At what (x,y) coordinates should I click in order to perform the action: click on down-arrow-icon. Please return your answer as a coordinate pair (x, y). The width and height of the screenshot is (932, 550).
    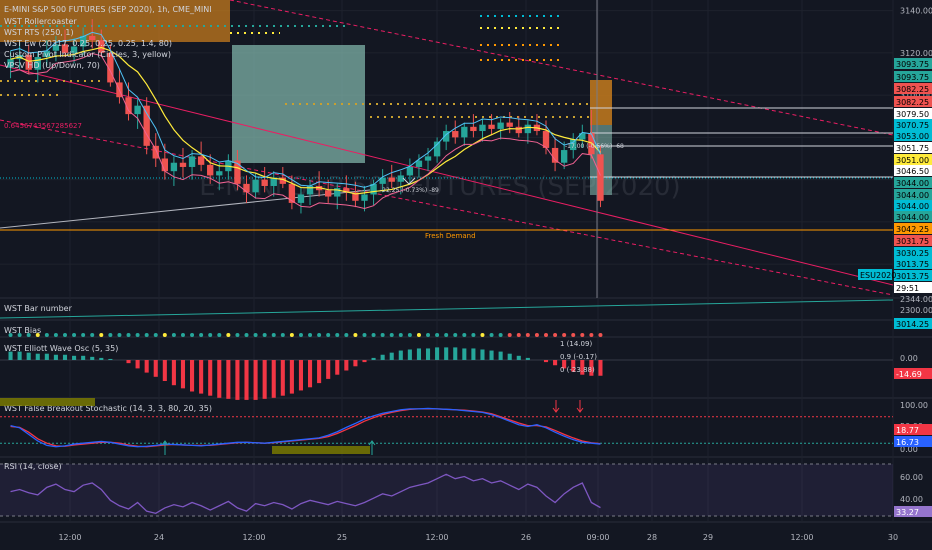
    Looking at the image, I should click on (409, 181).